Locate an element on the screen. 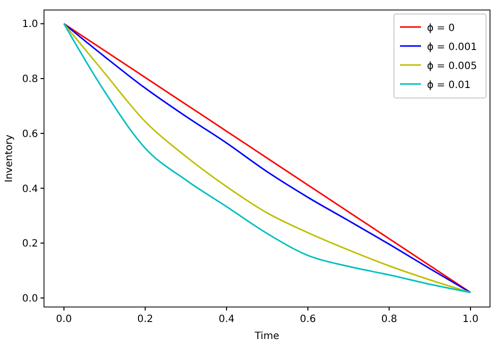  legend-label: ϕ = 0.001 is located at coordinates (452, 47).